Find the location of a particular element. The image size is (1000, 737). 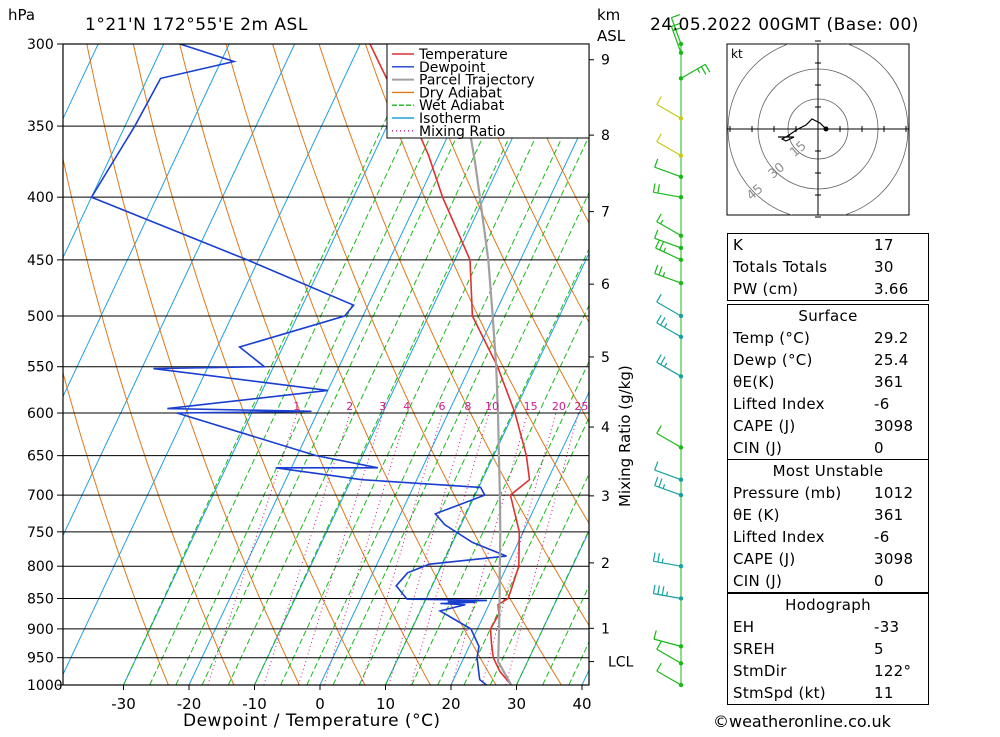

hodograph-stats-row: StmSpd (kt)11 is located at coordinates (828, 693).